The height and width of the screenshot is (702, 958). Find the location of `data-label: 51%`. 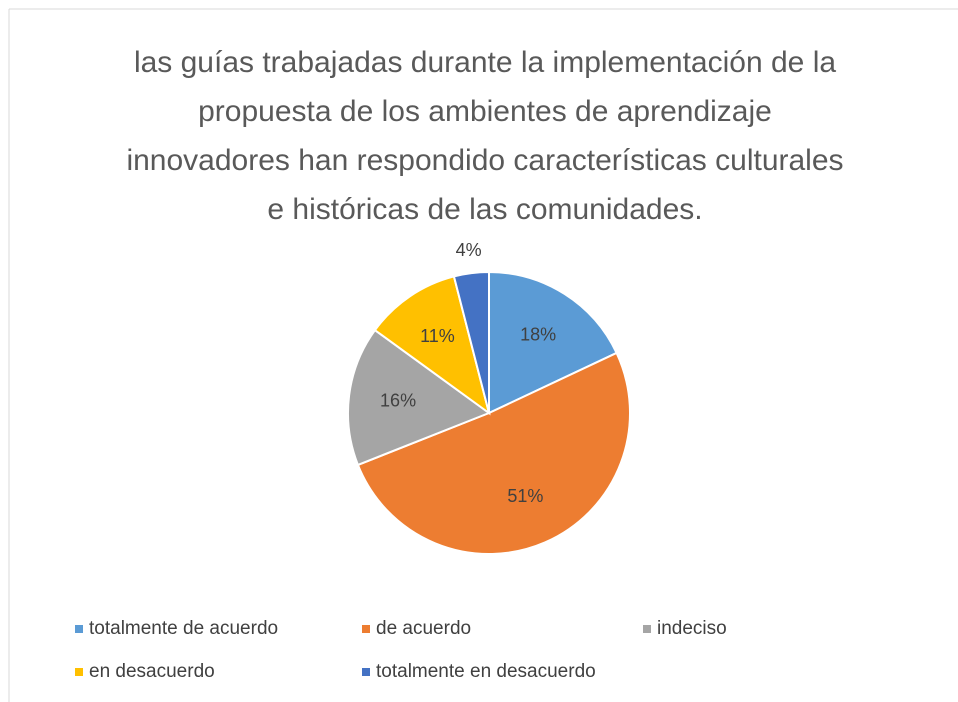

data-label: 51% is located at coordinates (525, 496).